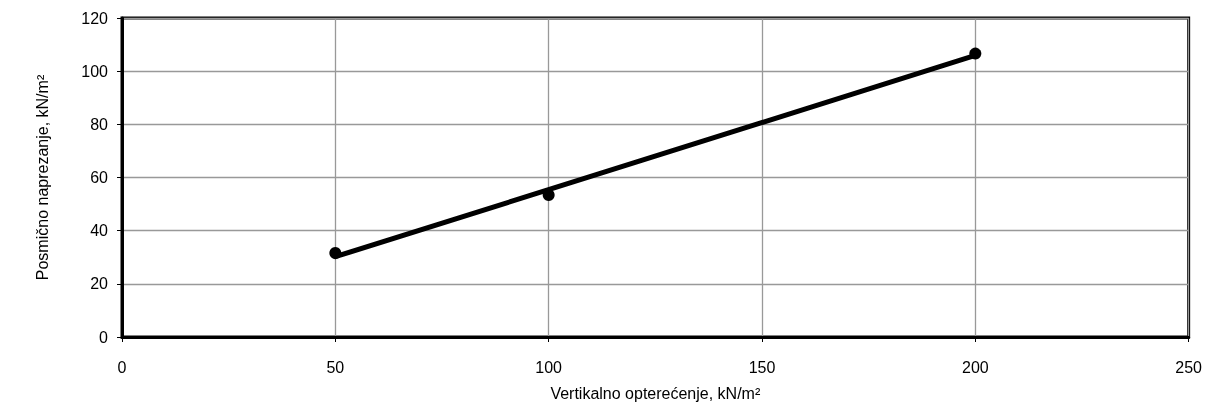 This screenshot has width=1205, height=417. I want to click on x-tick-label: 150, so click(762, 367).